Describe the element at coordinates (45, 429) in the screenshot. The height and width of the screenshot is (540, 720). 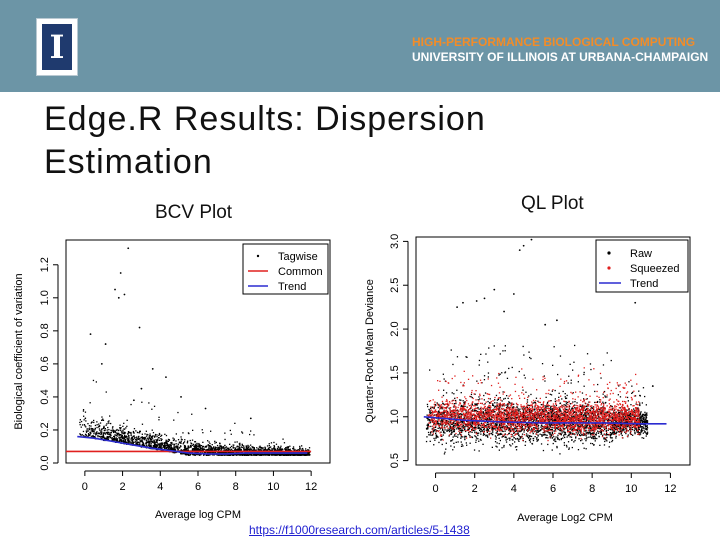
I see `bcv-y-tick-label: 0.2` at that location.